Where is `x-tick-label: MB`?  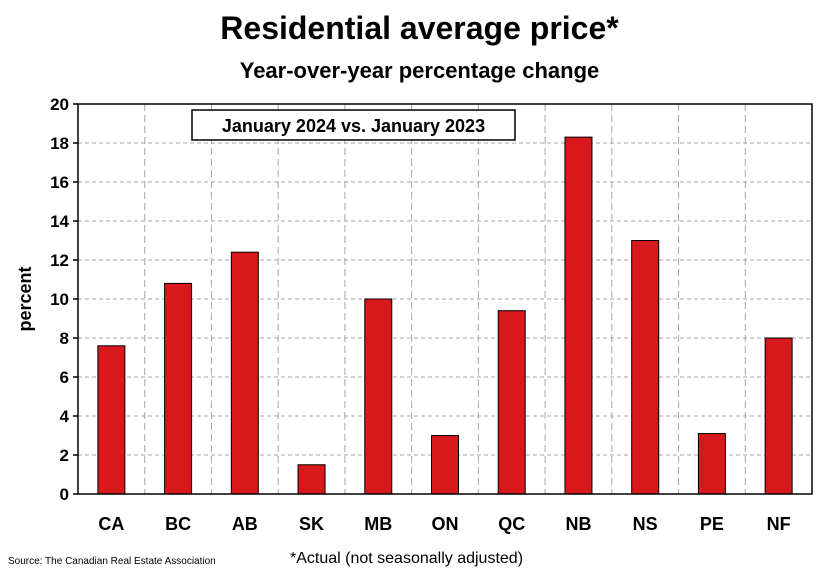
x-tick-label: MB is located at coordinates (378, 524).